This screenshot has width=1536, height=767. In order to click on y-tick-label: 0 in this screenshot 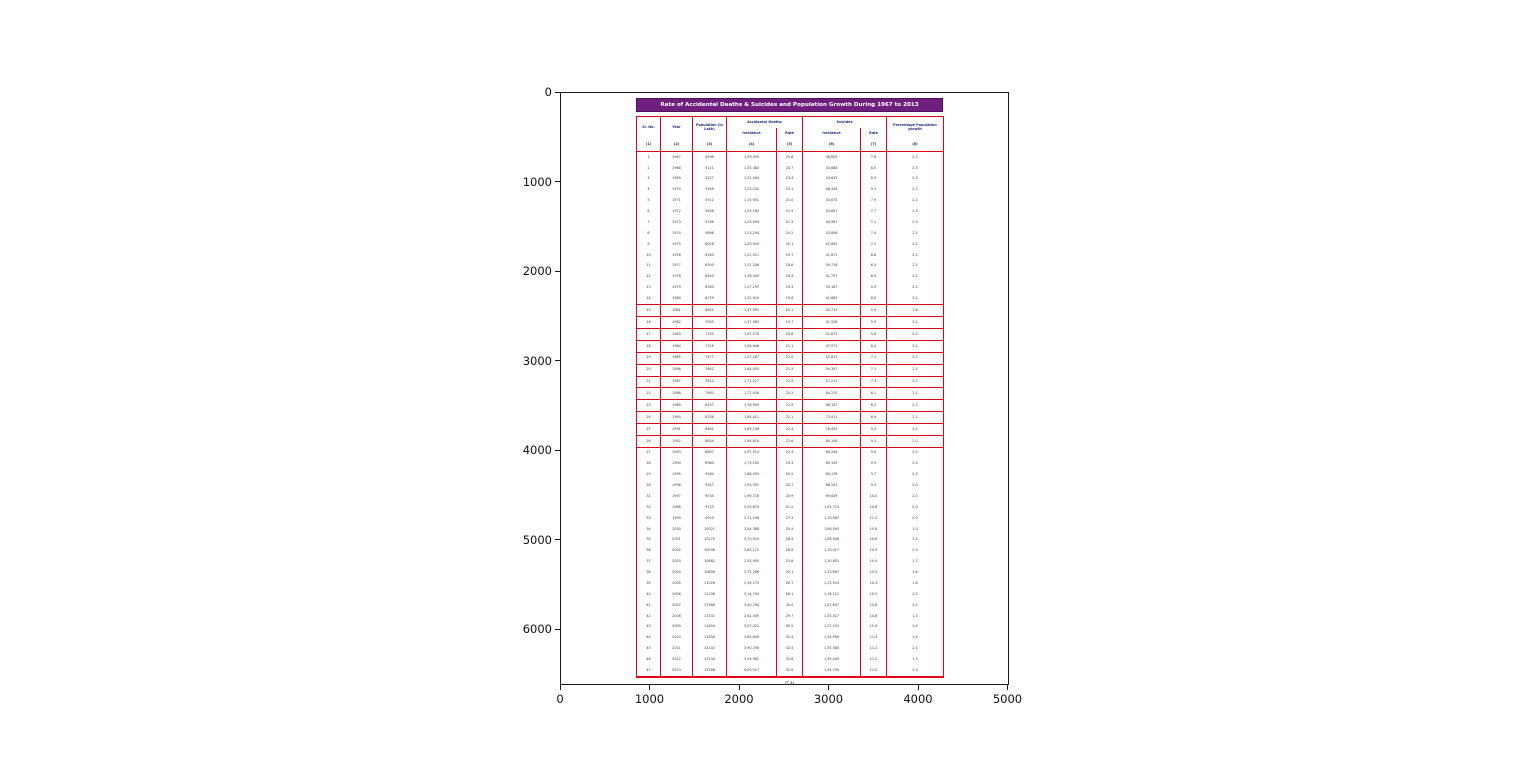, I will do `click(548, 92)`.